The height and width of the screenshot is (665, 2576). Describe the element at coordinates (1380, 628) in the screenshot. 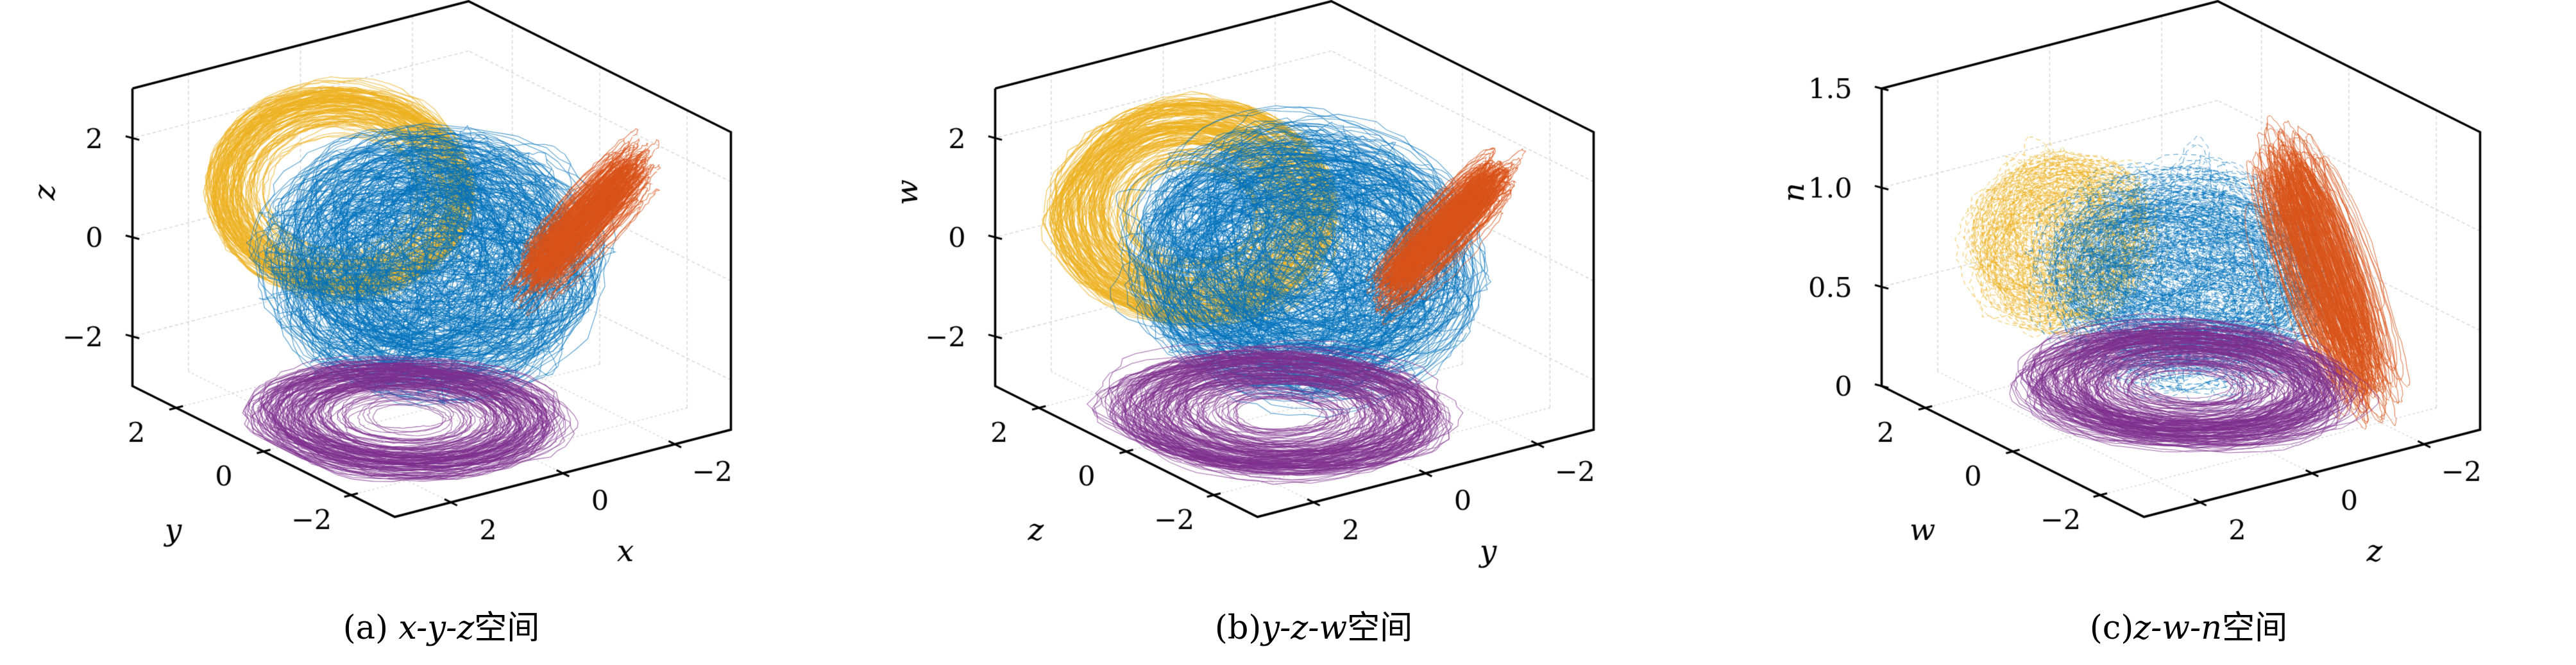

I see `caption-b-suffix: 空间` at that location.